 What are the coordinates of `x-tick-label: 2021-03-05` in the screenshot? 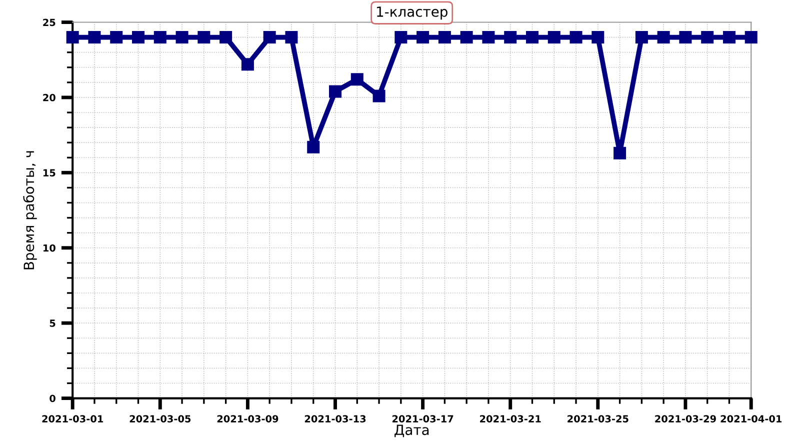 It's located at (160, 418).